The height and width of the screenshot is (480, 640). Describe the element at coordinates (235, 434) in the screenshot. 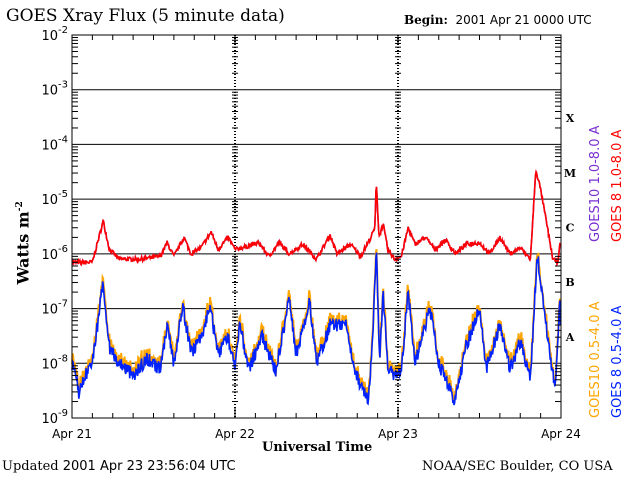

I see `x-tick-label: Apr 22` at that location.